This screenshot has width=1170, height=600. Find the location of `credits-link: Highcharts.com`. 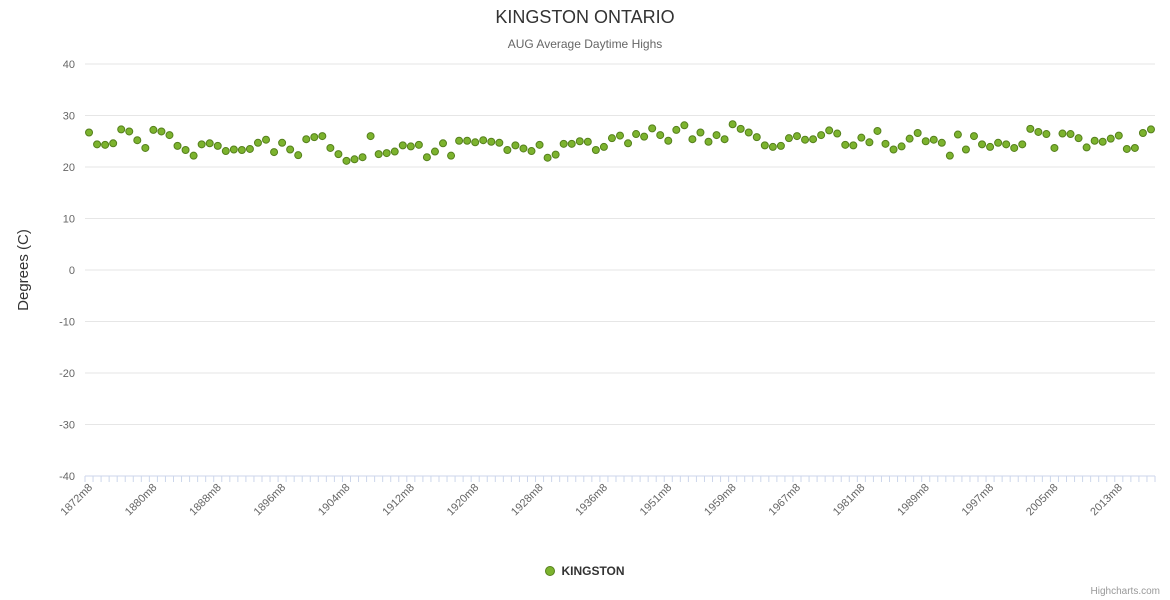

credits-link: Highcharts.com is located at coordinates (1125, 591).